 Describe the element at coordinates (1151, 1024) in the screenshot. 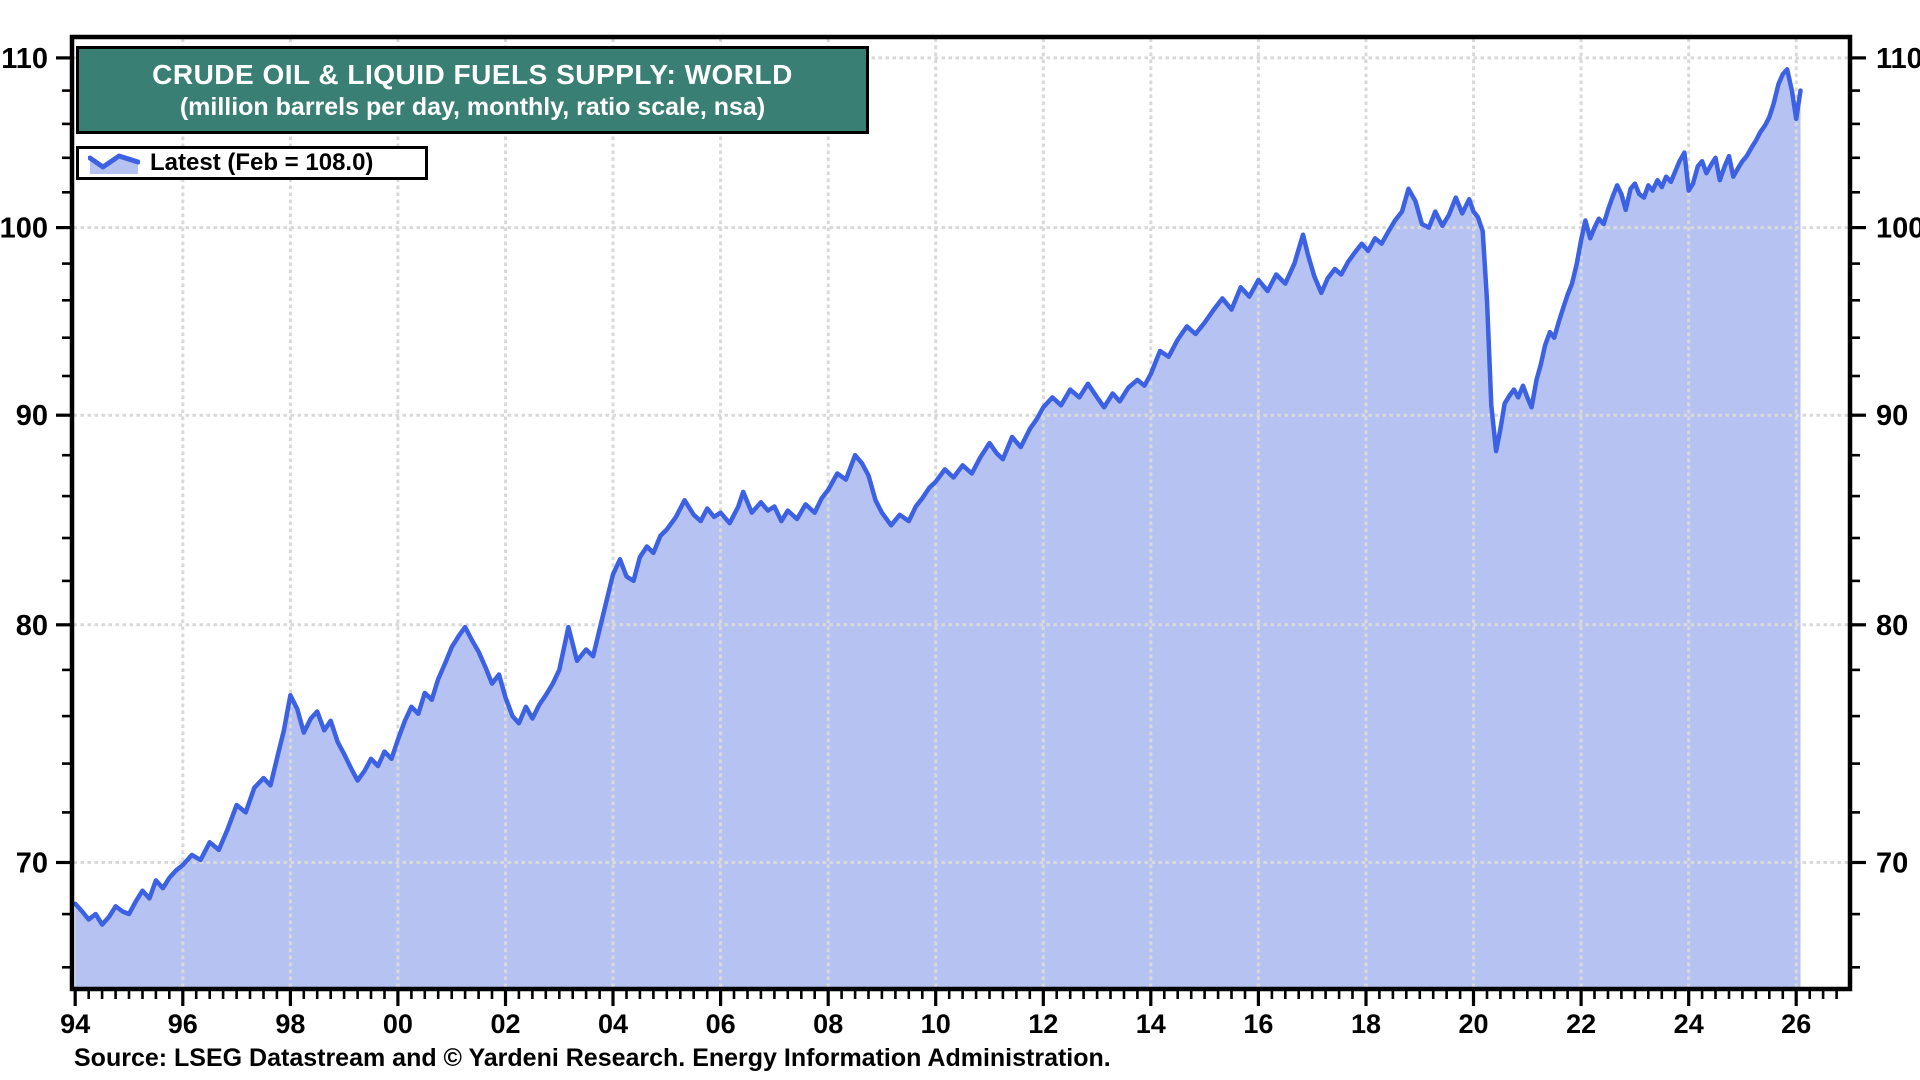

I see `svg-text: 14` at that location.